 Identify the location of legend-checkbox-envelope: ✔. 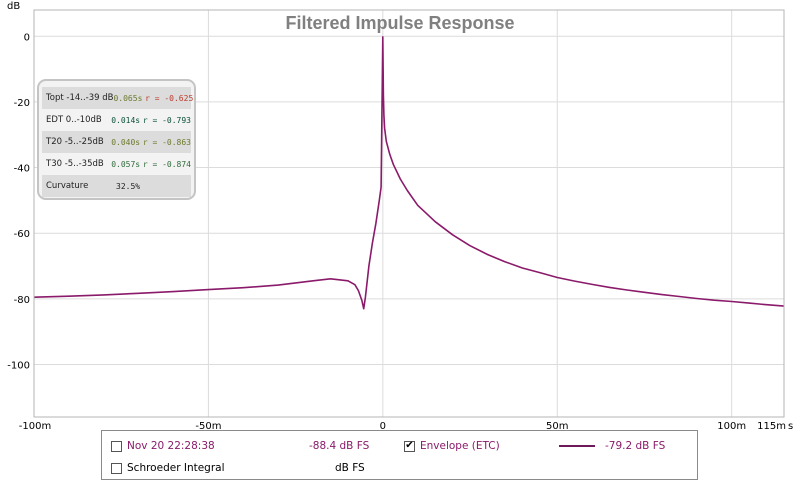
(409, 446).